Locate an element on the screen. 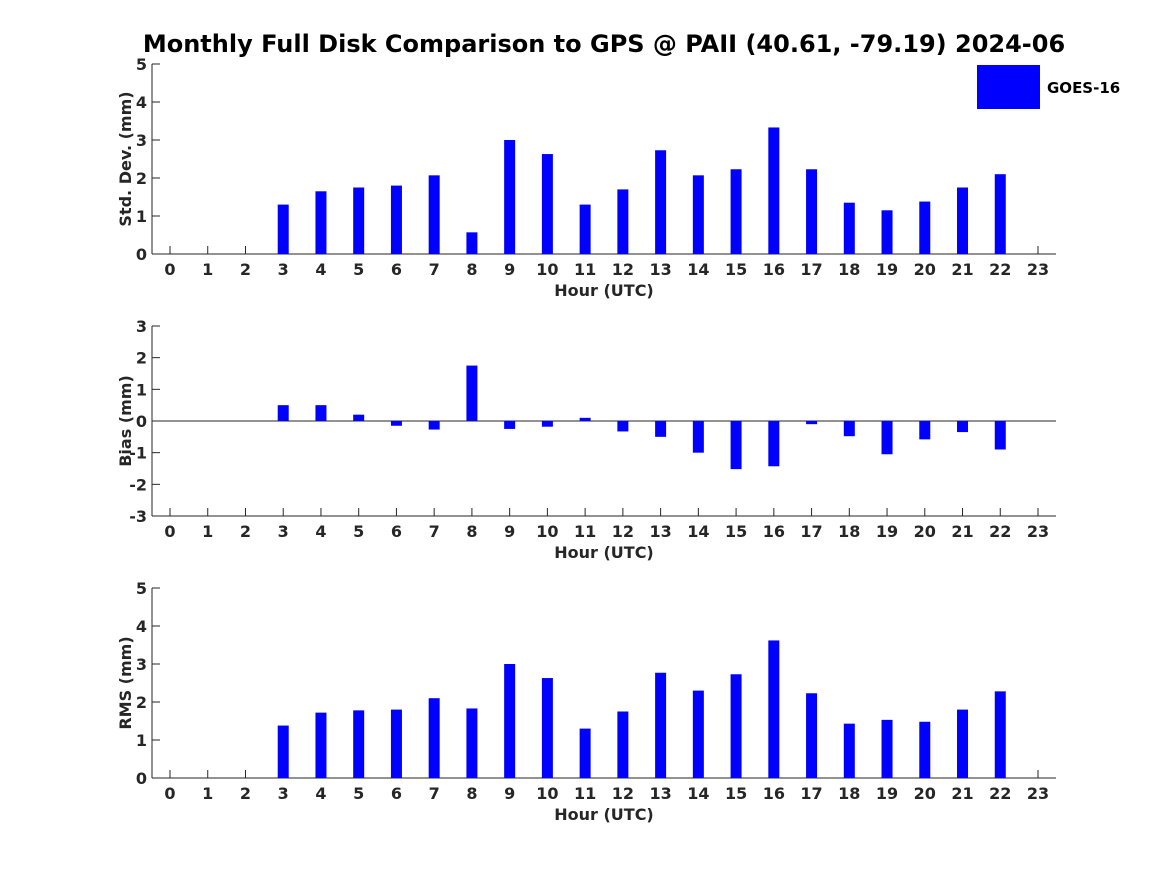 The height and width of the screenshot is (875, 1167). x-tick-label: 2 is located at coordinates (245, 793).